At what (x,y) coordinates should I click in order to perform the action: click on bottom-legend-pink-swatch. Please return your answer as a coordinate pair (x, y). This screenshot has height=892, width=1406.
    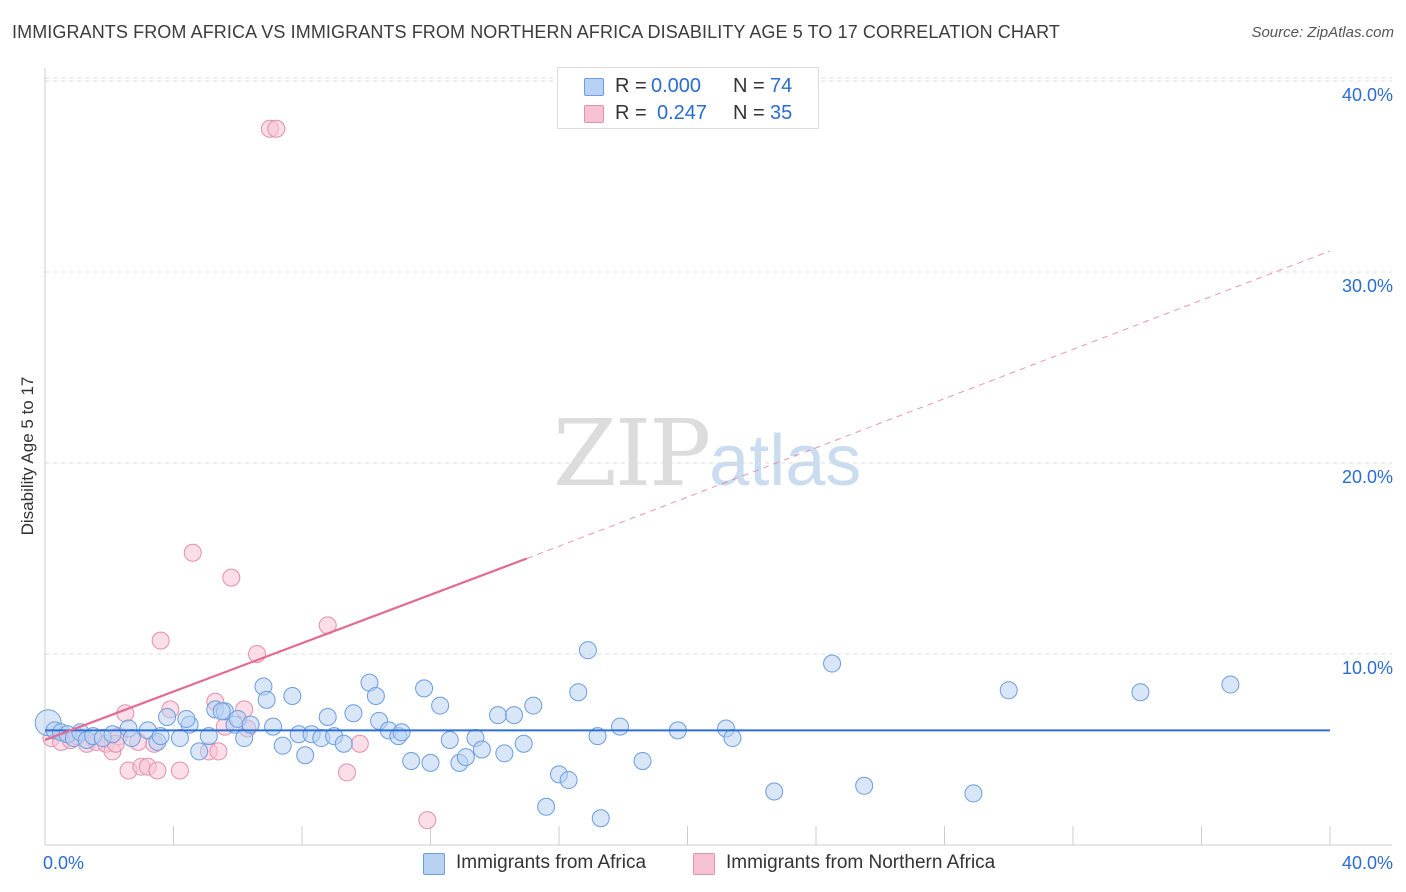
    Looking at the image, I should click on (704, 864).